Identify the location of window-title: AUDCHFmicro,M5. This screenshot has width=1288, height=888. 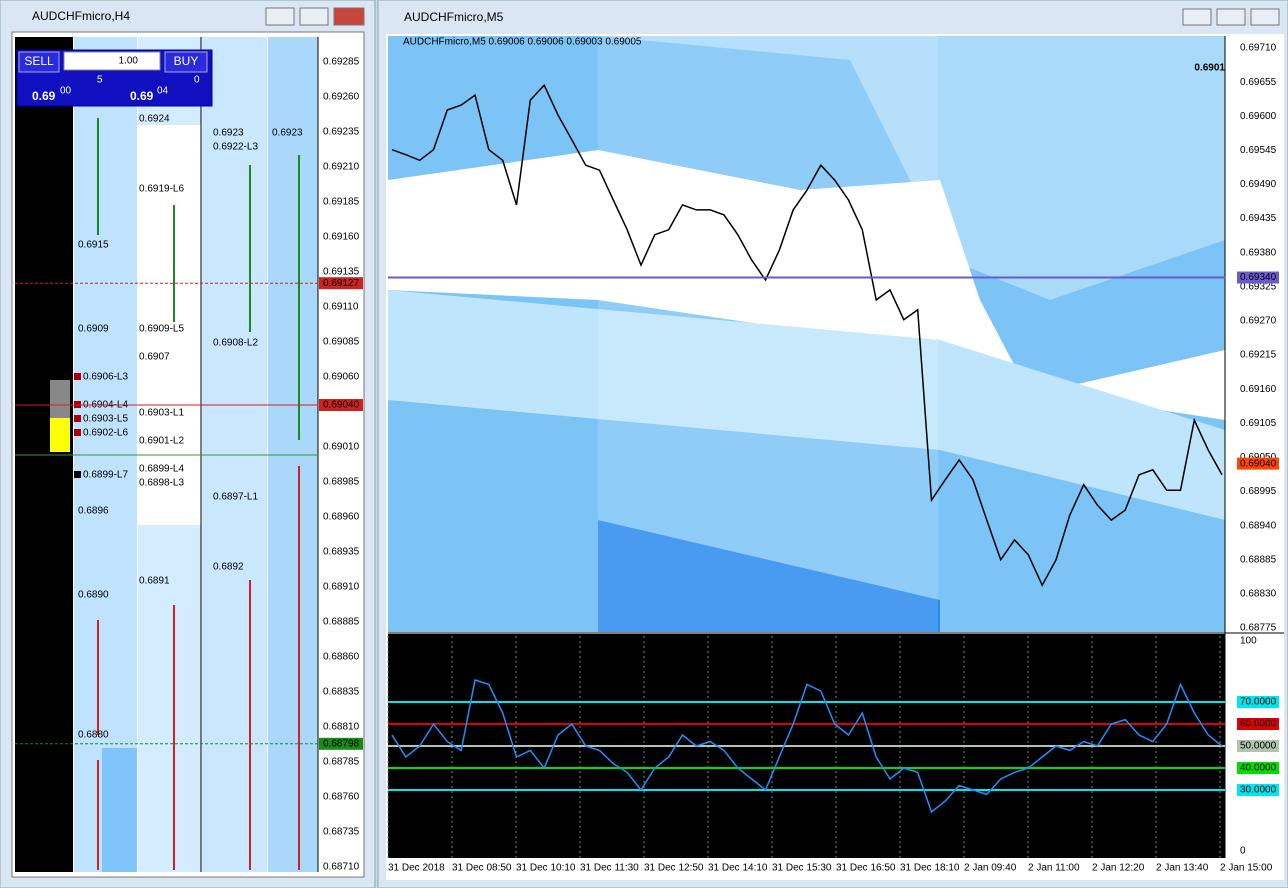
(454, 17).